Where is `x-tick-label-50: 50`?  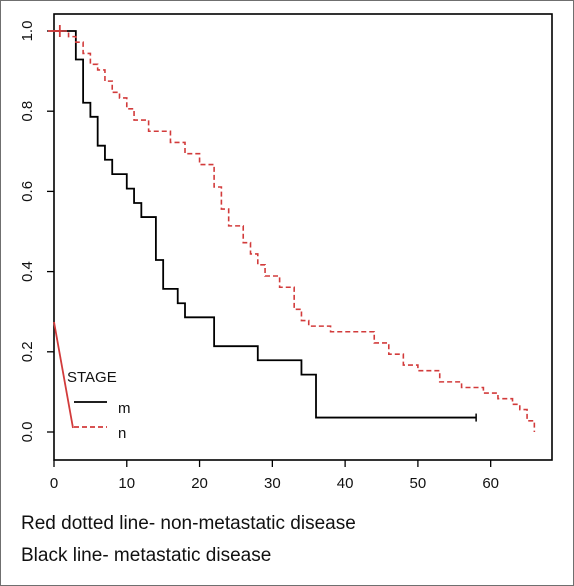
x-tick-label-50: 50 is located at coordinates (418, 483).